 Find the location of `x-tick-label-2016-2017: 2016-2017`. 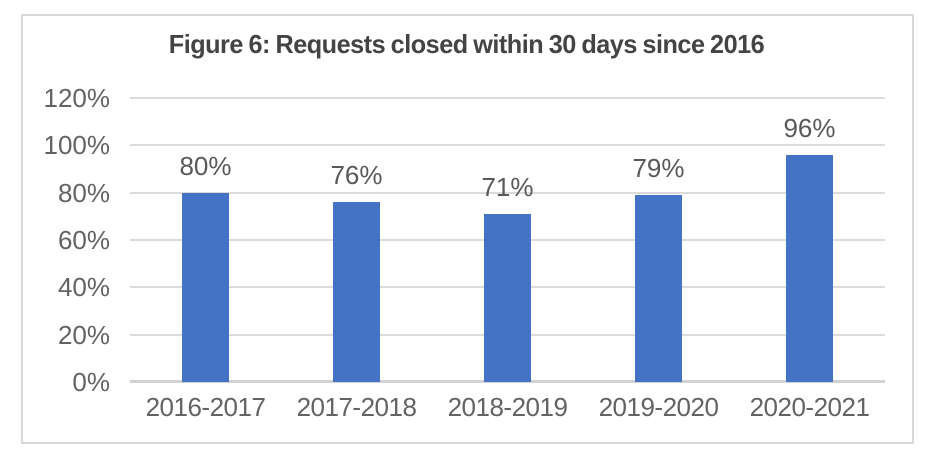

x-tick-label-2016-2017: 2016-2017 is located at coordinates (205, 407).